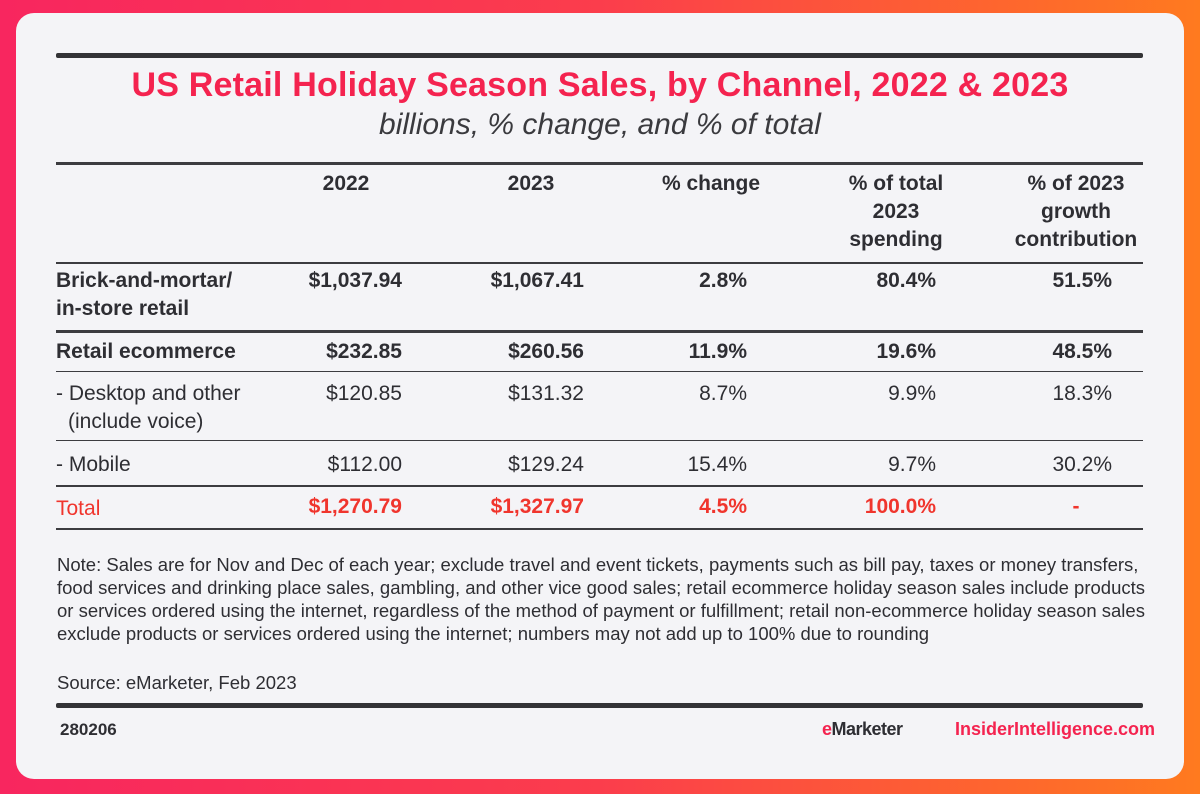 The width and height of the screenshot is (1200, 794). Describe the element at coordinates (1076, 239) in the screenshot. I see `header-line: contribution` at that location.